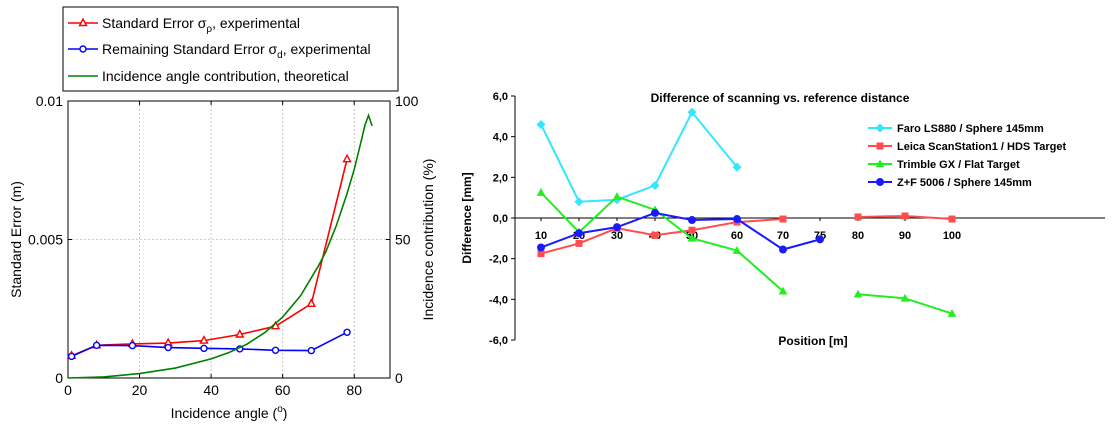 This screenshot has height=424, width=1116. Describe the element at coordinates (49, 101) in the screenshot. I see `y-tick-label: 0.01` at that location.